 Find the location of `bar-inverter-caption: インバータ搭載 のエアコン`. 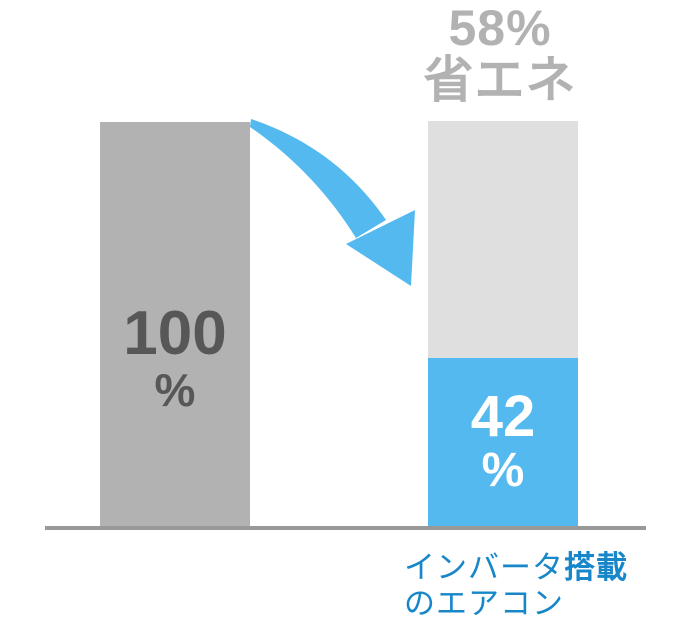

bar-inverter-caption: インバータ搭載 のエアコン is located at coordinates (516, 586).